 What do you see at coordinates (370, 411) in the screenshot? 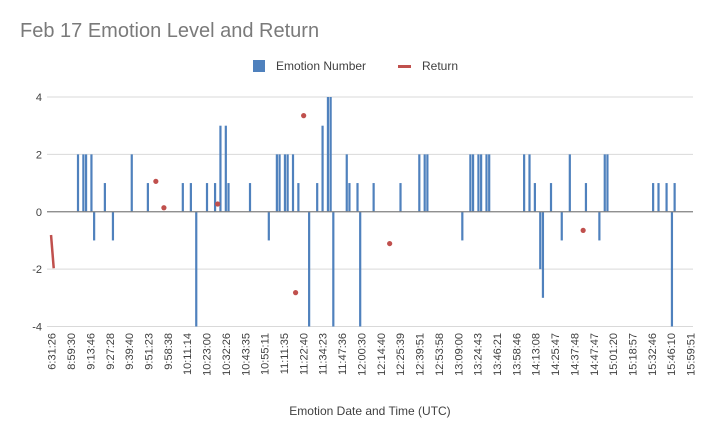
I see `x-axis-title: Emotion Date and Time (UTC)` at bounding box center [370, 411].